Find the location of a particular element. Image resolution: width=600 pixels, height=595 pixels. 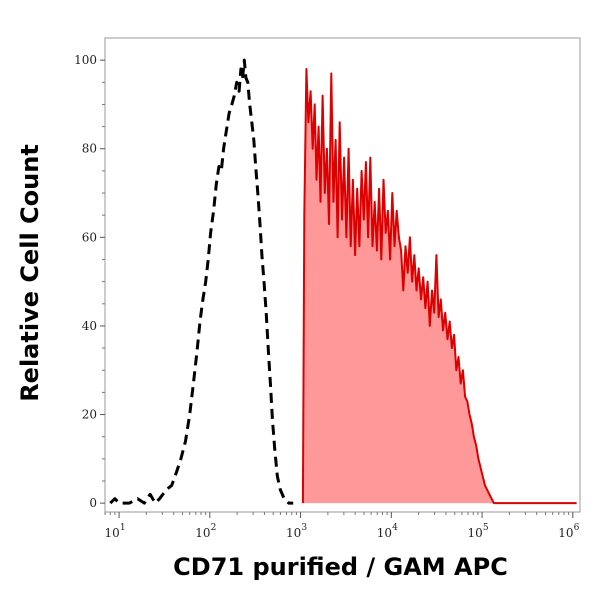

y-tick-label: 0 is located at coordinates (93, 503).